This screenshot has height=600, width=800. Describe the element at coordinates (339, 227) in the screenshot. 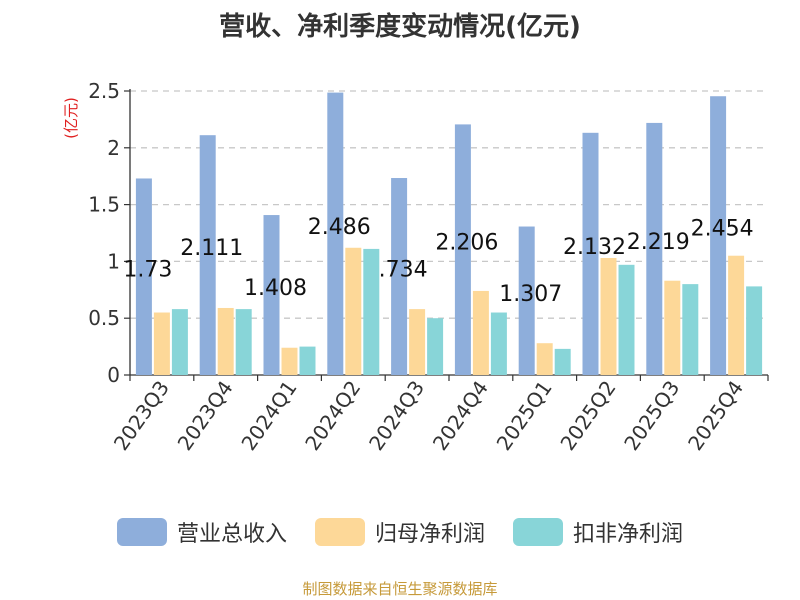

I see `data-label: 2.486` at that location.